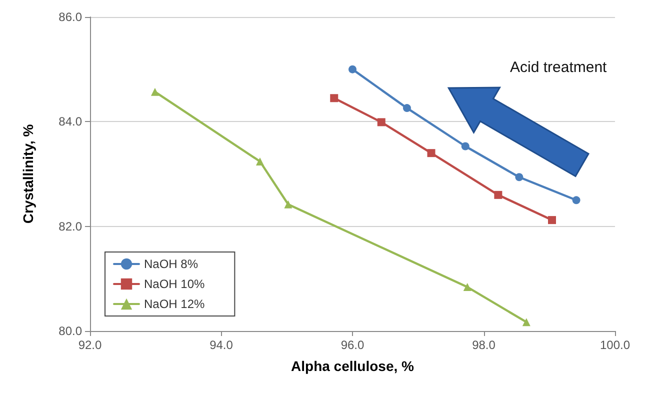 The width and height of the screenshot is (652, 398). What do you see at coordinates (175, 304) in the screenshot?
I see `legend-label: NaOH 12%` at bounding box center [175, 304].